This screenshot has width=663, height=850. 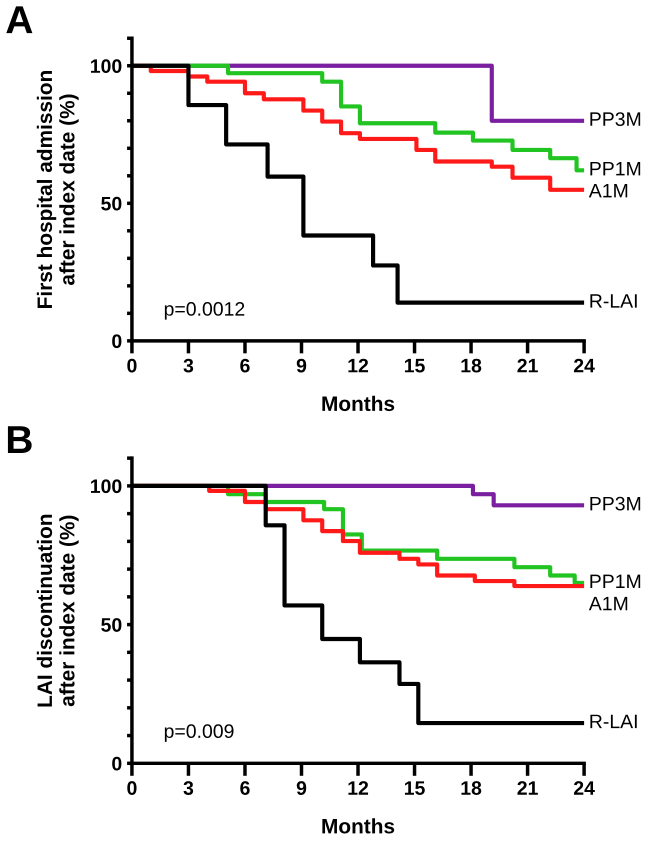 I want to click on y-axis-title: First hospital admission after index date (%), so click(x=57, y=189).